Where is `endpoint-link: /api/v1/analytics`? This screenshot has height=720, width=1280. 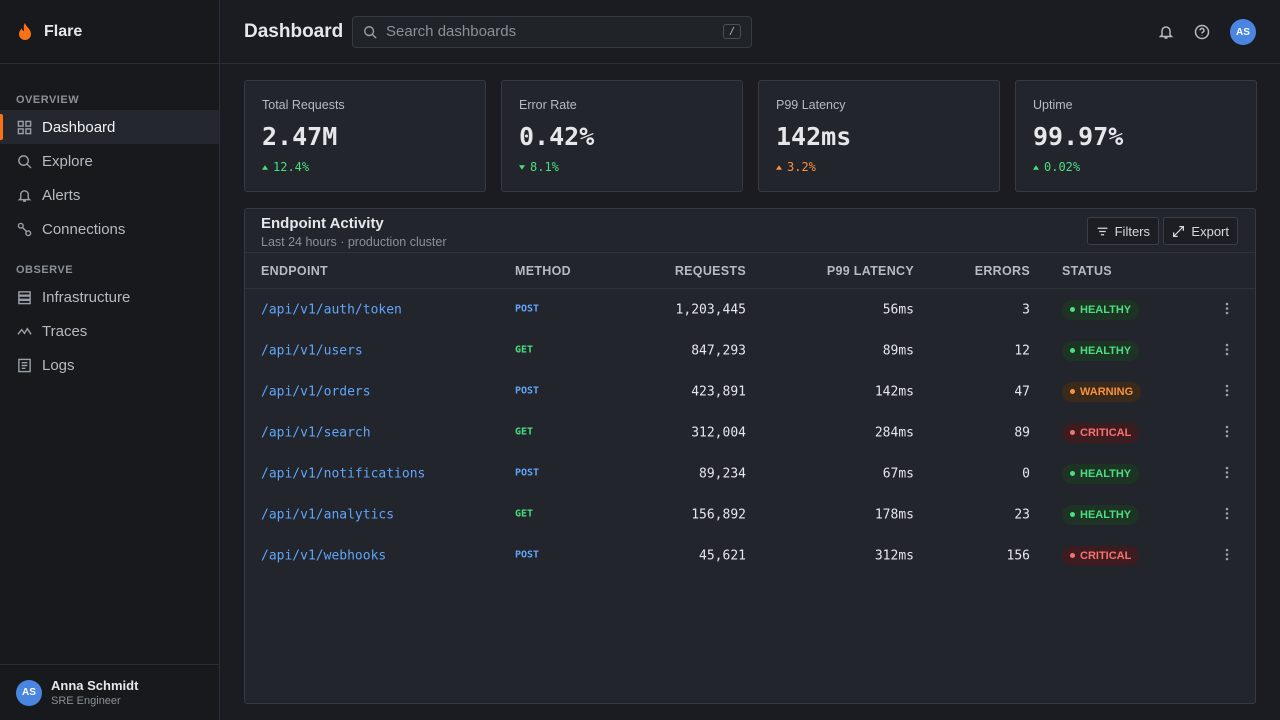 endpoint-link: /api/v1/analytics is located at coordinates (328, 514).